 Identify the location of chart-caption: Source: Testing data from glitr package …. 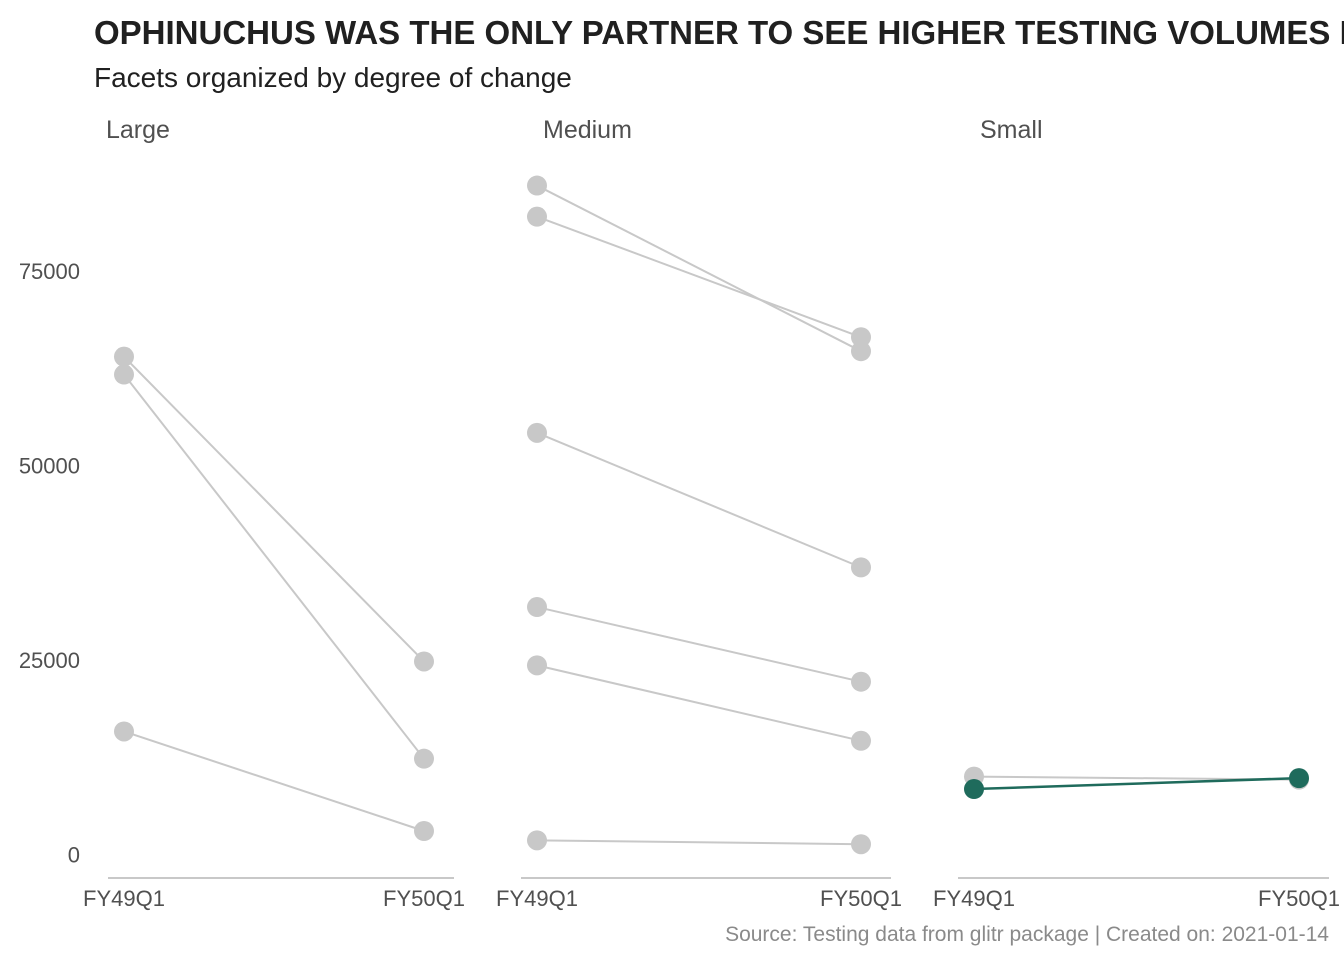
(1027, 934).